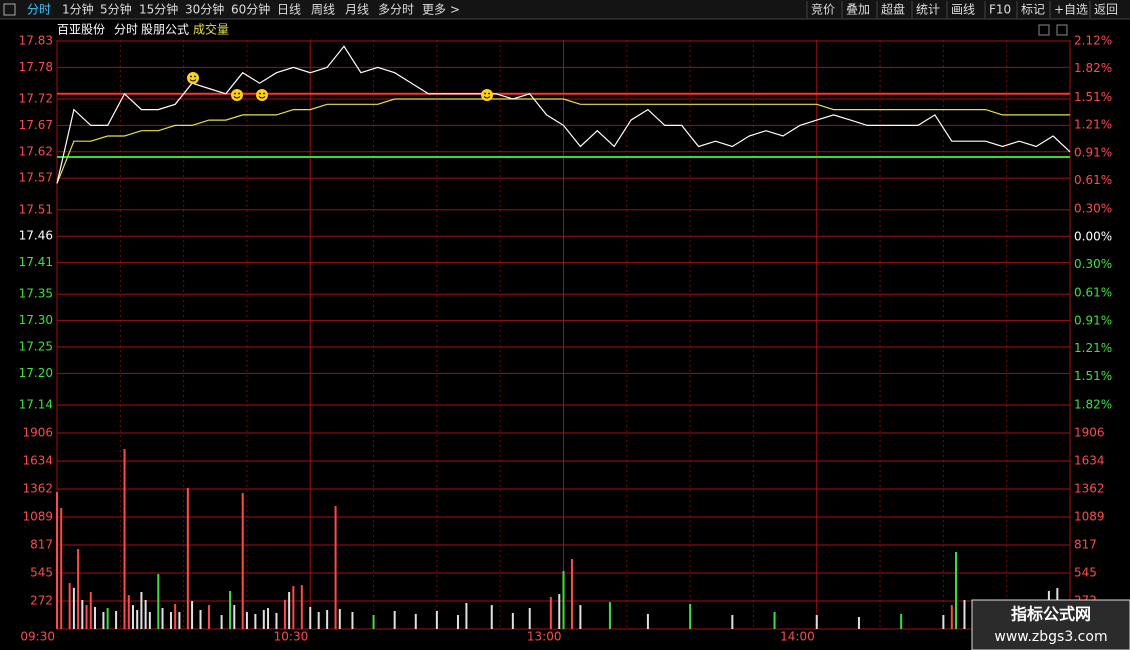  What do you see at coordinates (36, 320) in the screenshot?
I see `y-tick-label: 17.30` at bounding box center [36, 320].